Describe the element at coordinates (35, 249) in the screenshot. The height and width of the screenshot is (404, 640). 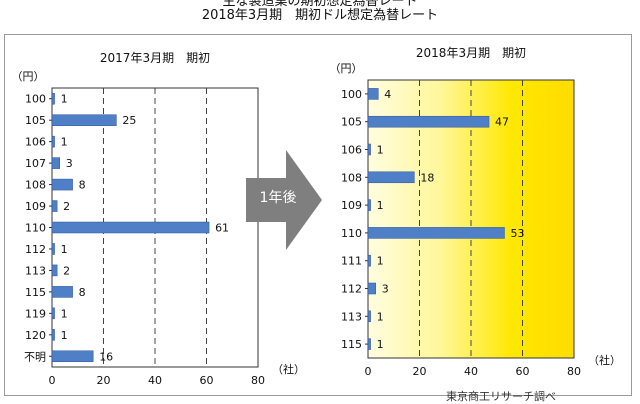
I see `c0-y-tick-label: 112` at that location.